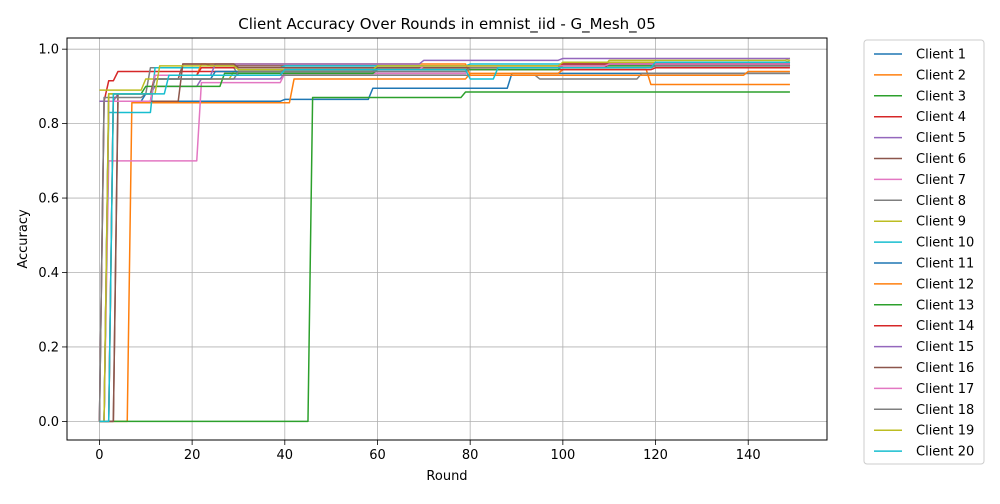 The height and width of the screenshot is (504, 1000). What do you see at coordinates (48, 422) in the screenshot?
I see `y-tick-label: 0.0` at bounding box center [48, 422].